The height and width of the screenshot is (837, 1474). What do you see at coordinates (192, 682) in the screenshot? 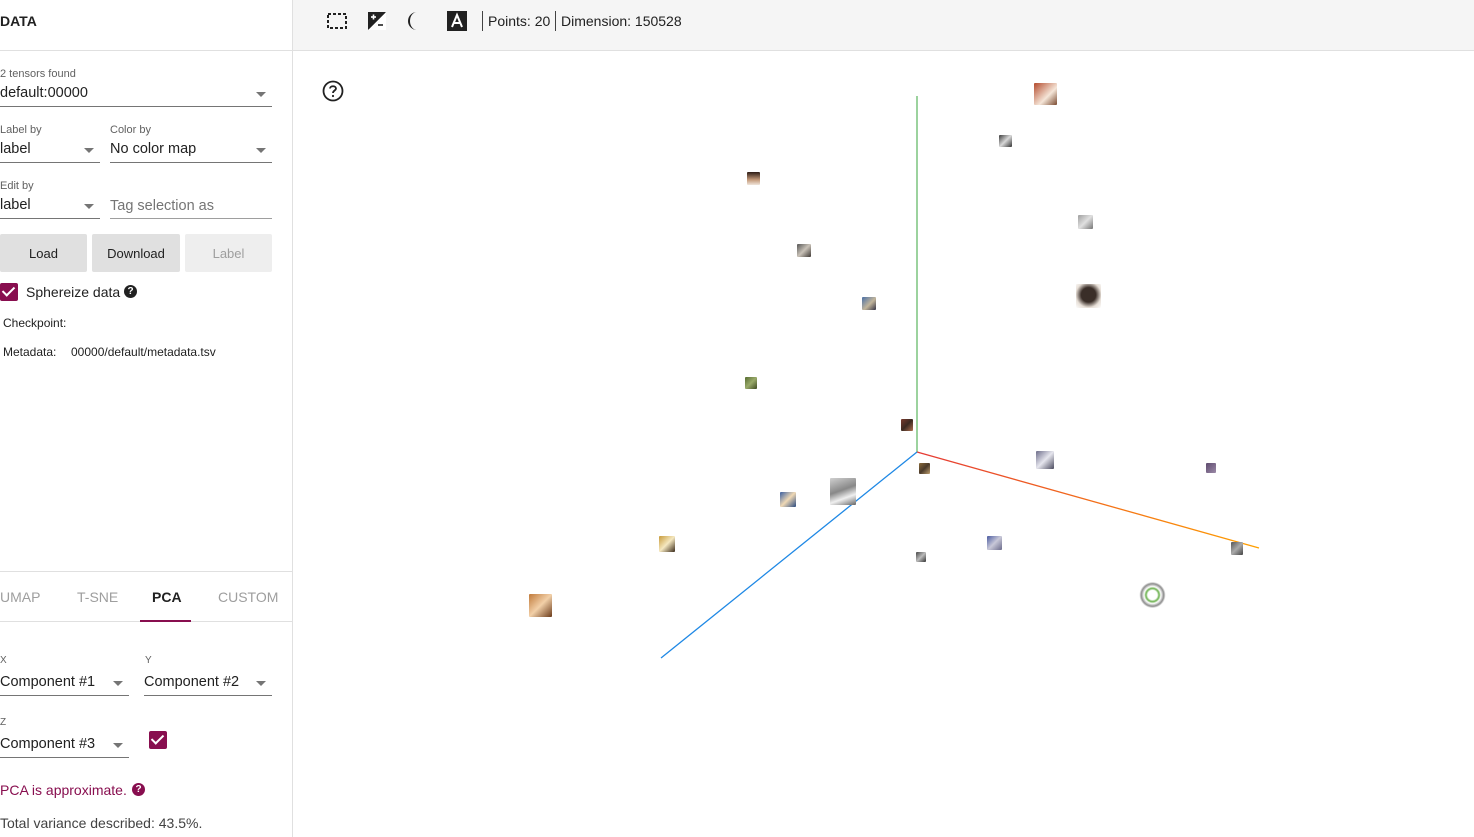
I see `pca-y-value: Component #2` at bounding box center [192, 682].